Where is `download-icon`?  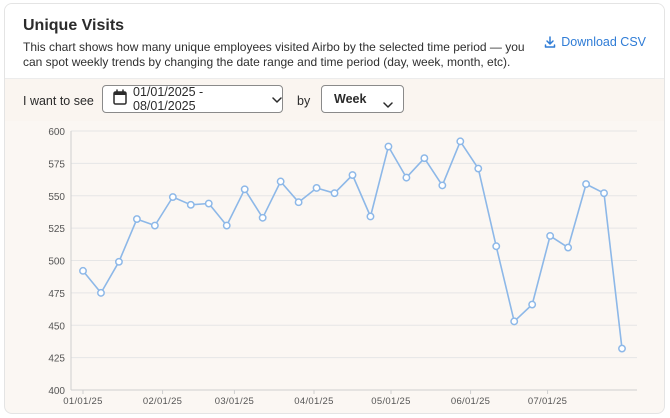 download-icon is located at coordinates (550, 42).